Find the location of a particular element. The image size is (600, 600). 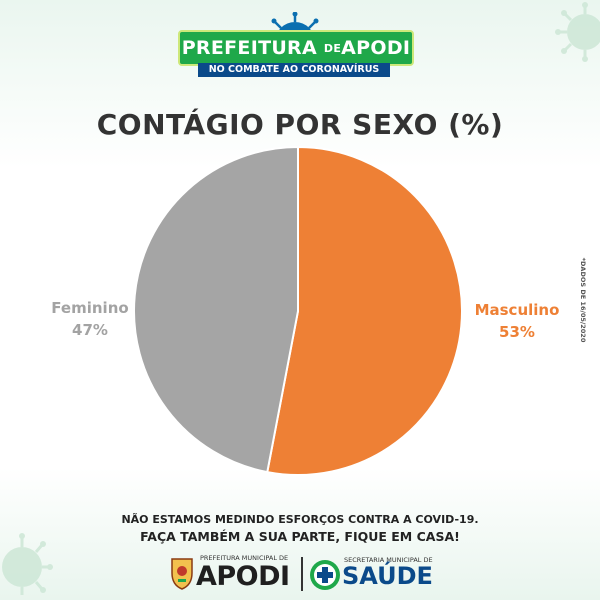

saude-logo-subtitle: SECRETARIA MUNICIPAL DE is located at coordinates (388, 560).